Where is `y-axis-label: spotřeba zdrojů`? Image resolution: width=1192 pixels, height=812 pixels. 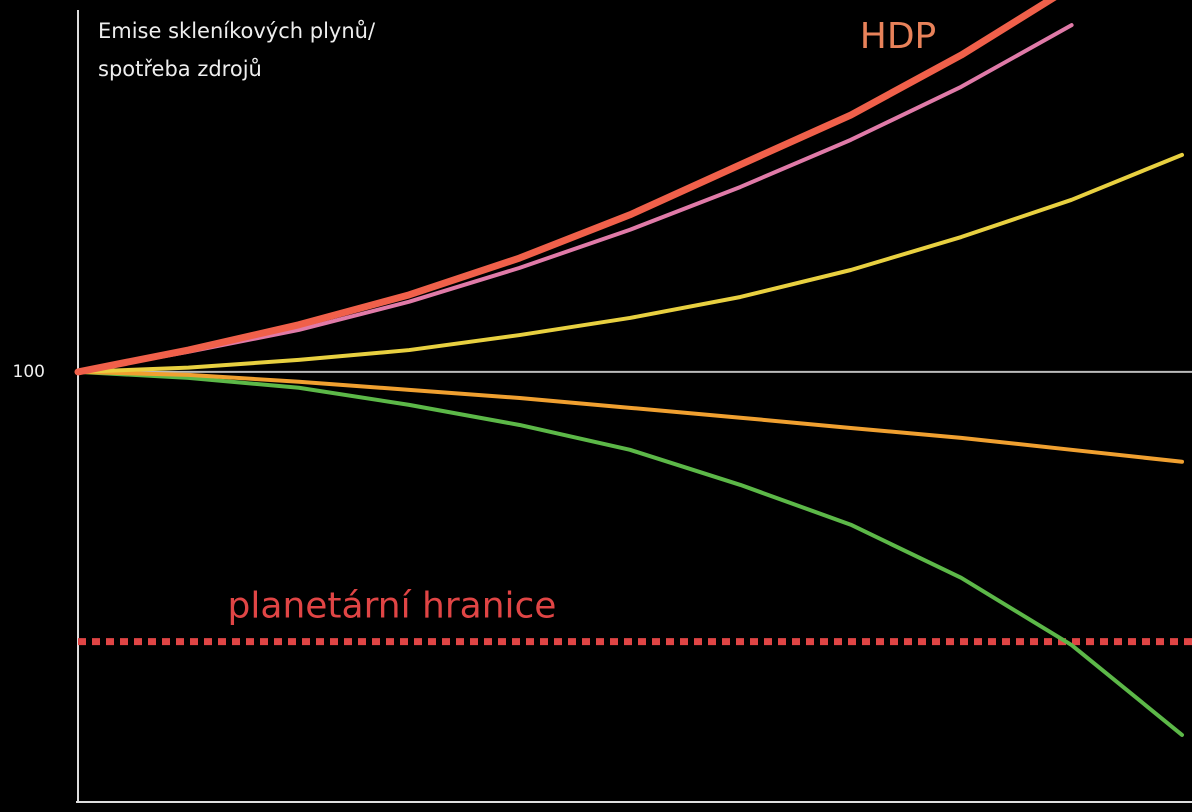 y-axis-label: spotřeba zdrojů is located at coordinates (180, 69).